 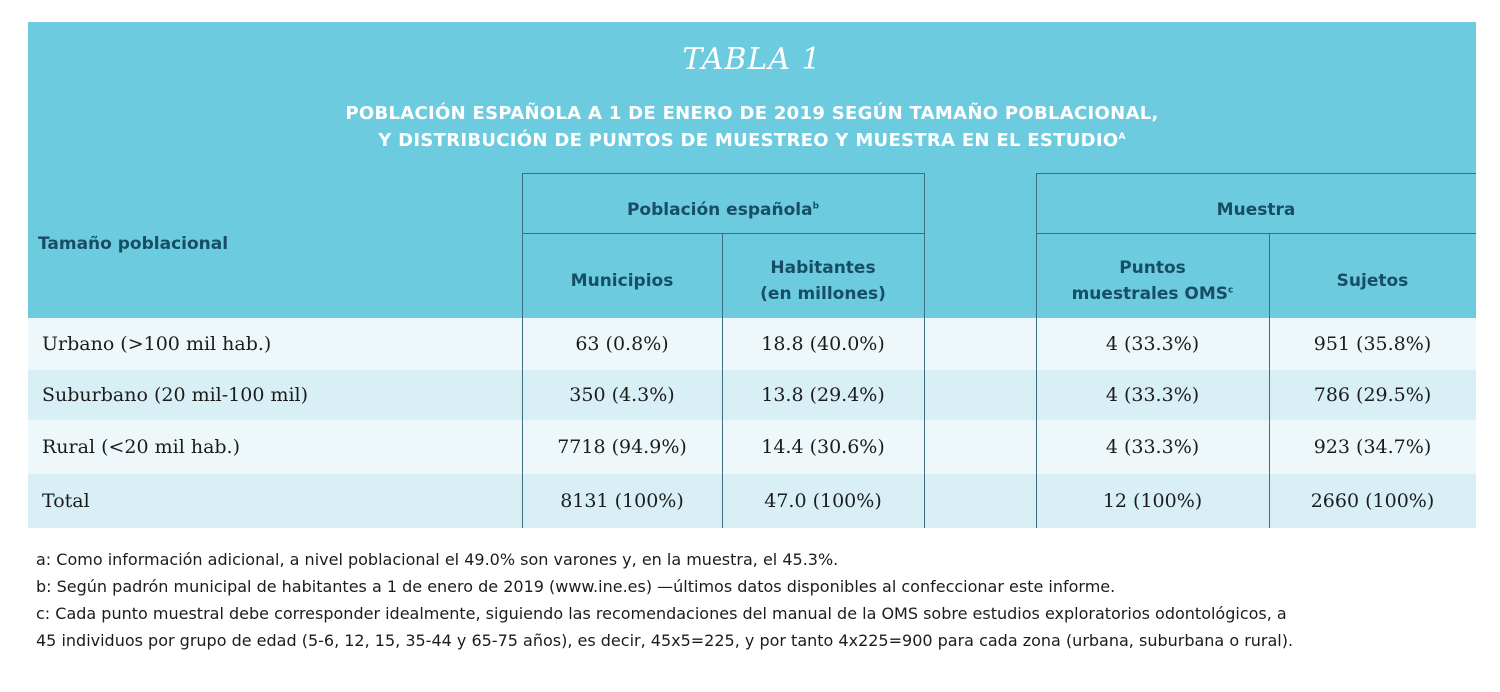 What do you see at coordinates (823, 395) in the screenshot?
I see `cell-habitantes: 13.8 (29.4%)` at bounding box center [823, 395].